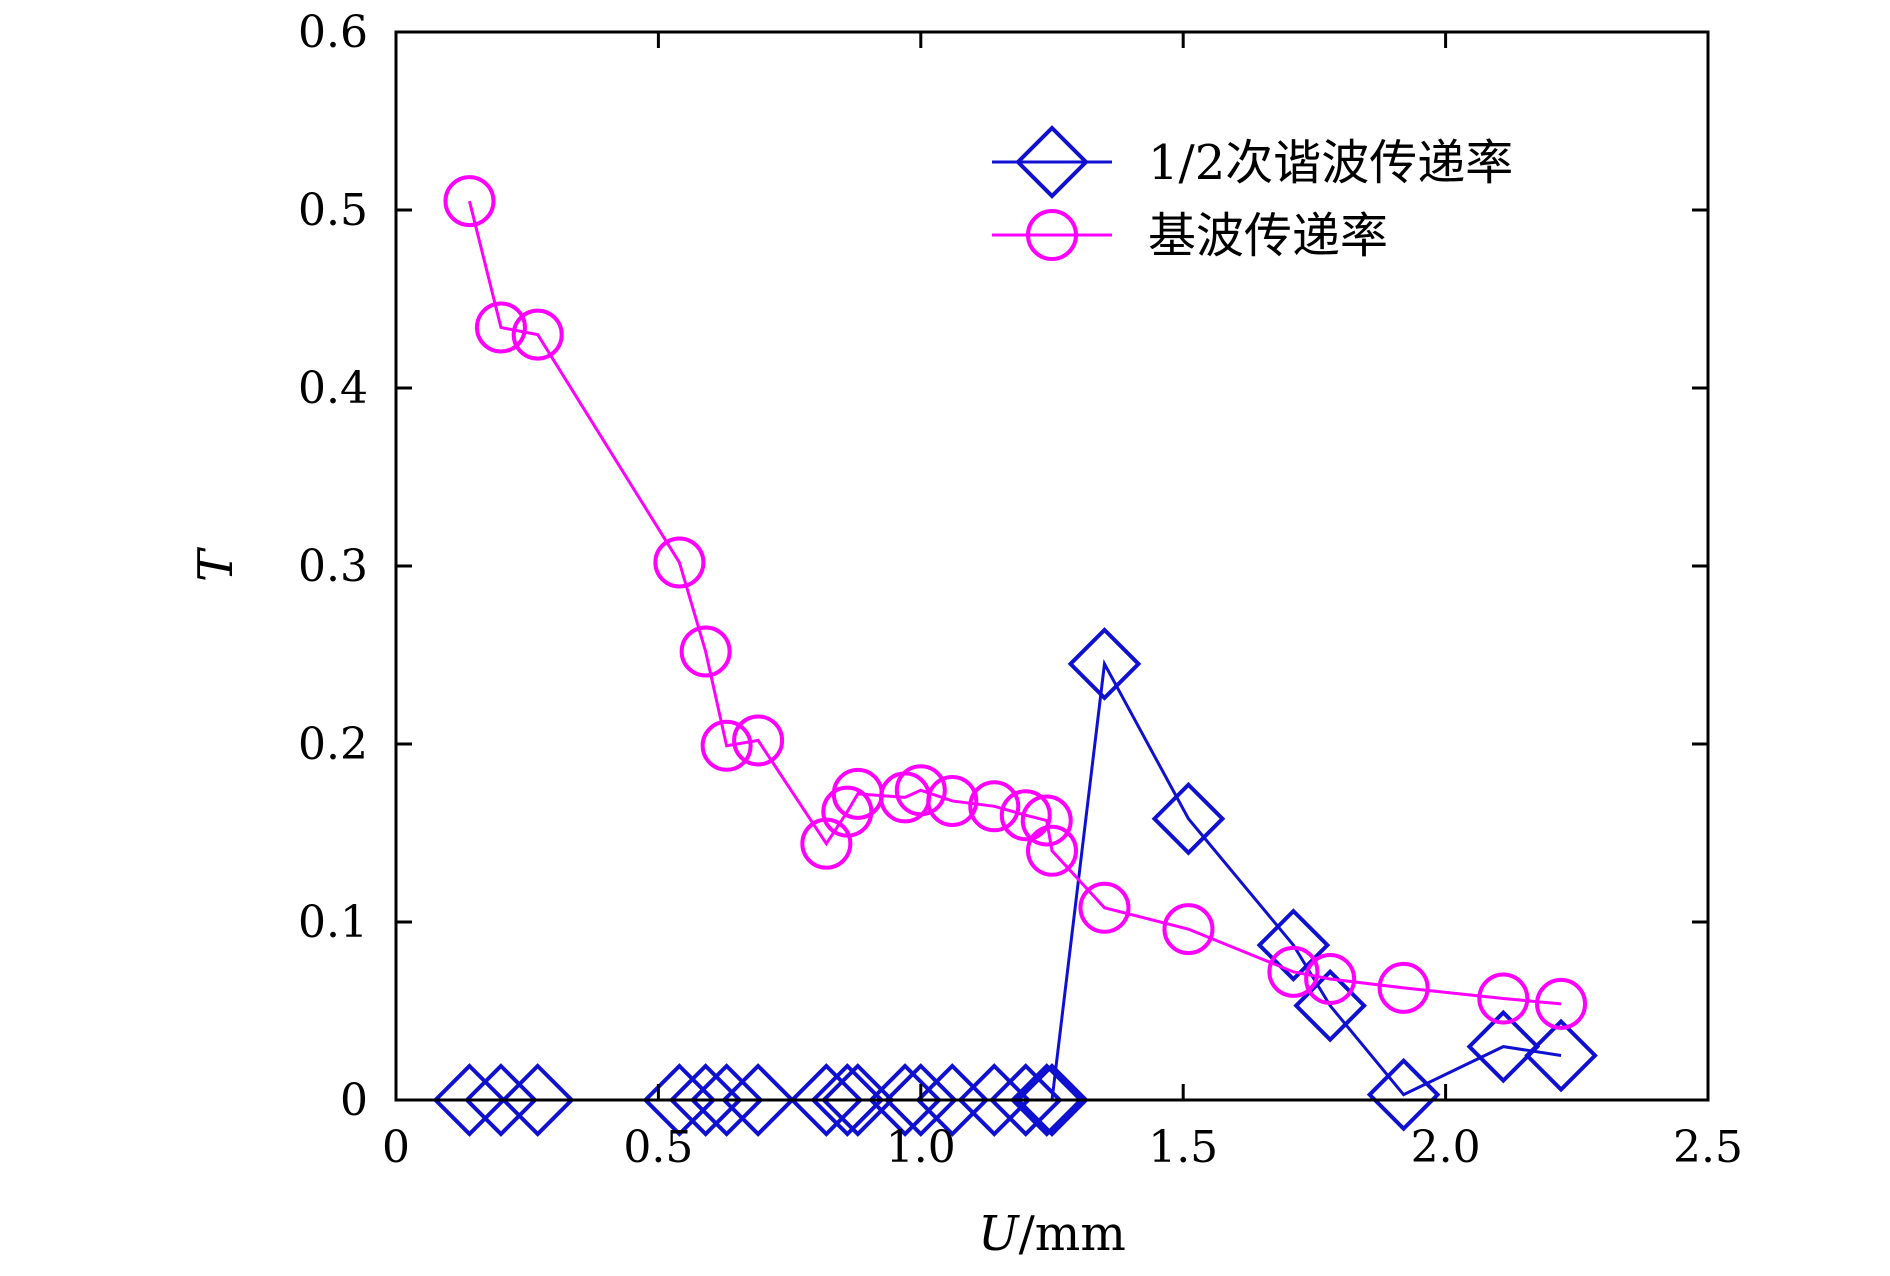  What do you see at coordinates (999, 1234) in the screenshot?
I see `x-axis-variable: U` at bounding box center [999, 1234].